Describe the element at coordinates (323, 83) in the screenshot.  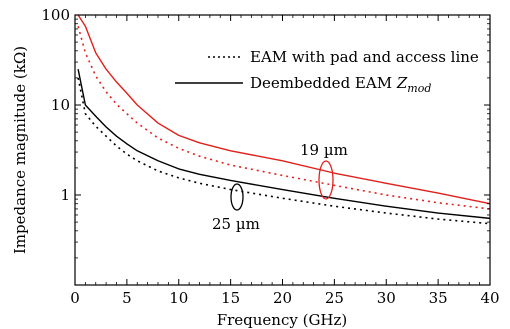
I see `legend-label-deembedded-prefix: Deembedded EAM` at that location.